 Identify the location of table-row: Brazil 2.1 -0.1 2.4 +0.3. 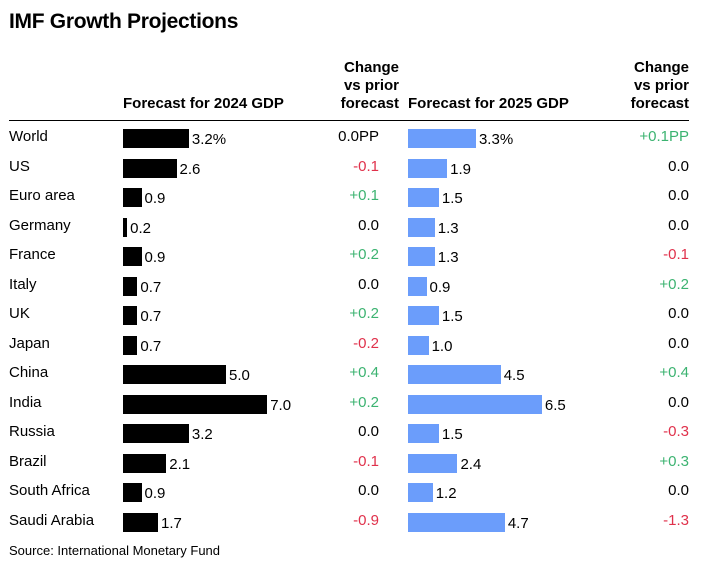
(351, 461).